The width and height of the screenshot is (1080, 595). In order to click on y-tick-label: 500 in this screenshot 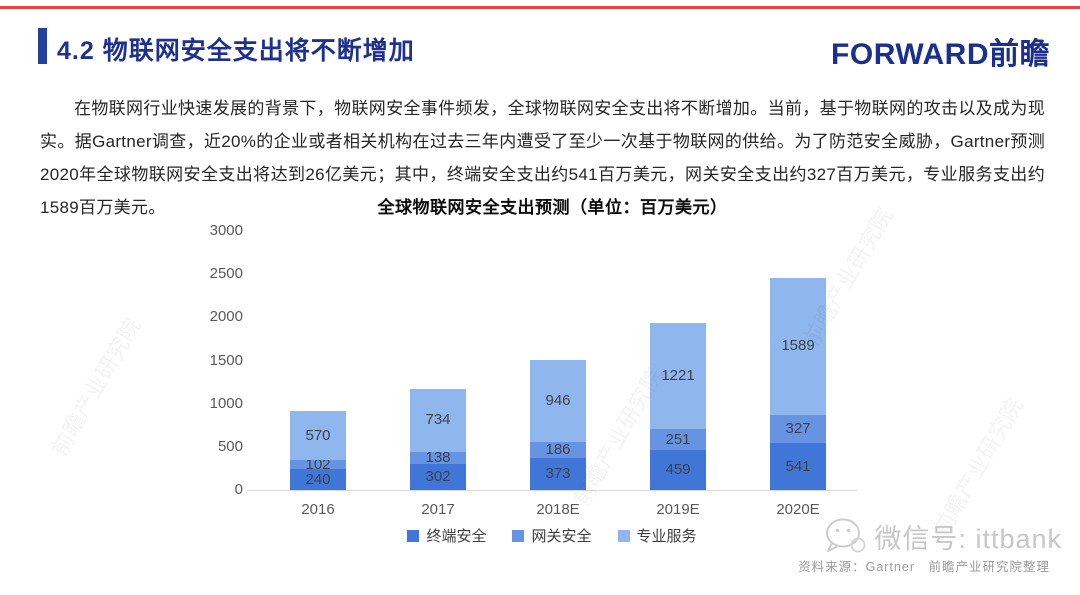, I will do `click(230, 446)`.